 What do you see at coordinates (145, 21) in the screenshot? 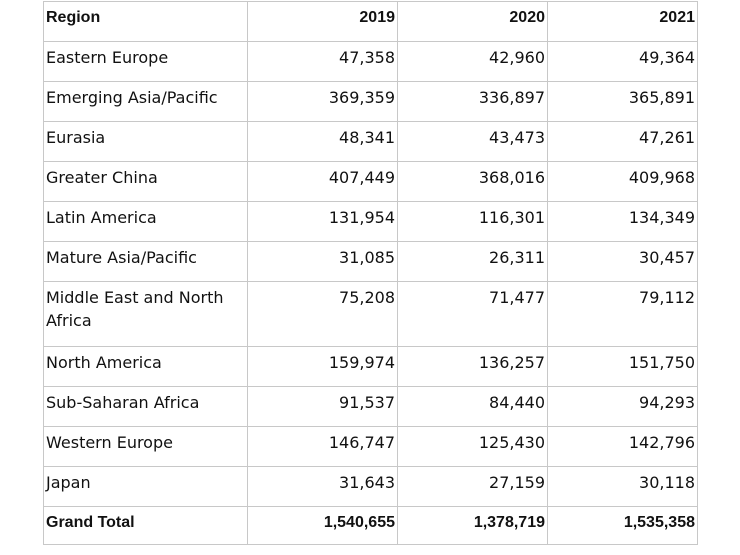
I see `column-header-region: Region` at bounding box center [145, 21].